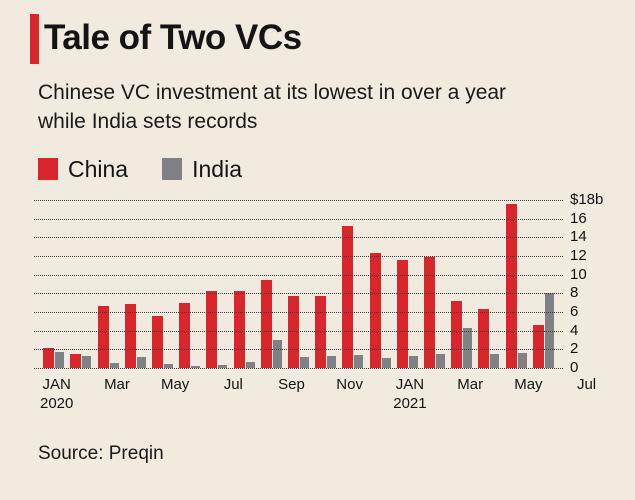 This screenshot has width=635, height=500. What do you see at coordinates (410, 403) in the screenshot?
I see `x-tick-line2: 2021` at bounding box center [410, 403].